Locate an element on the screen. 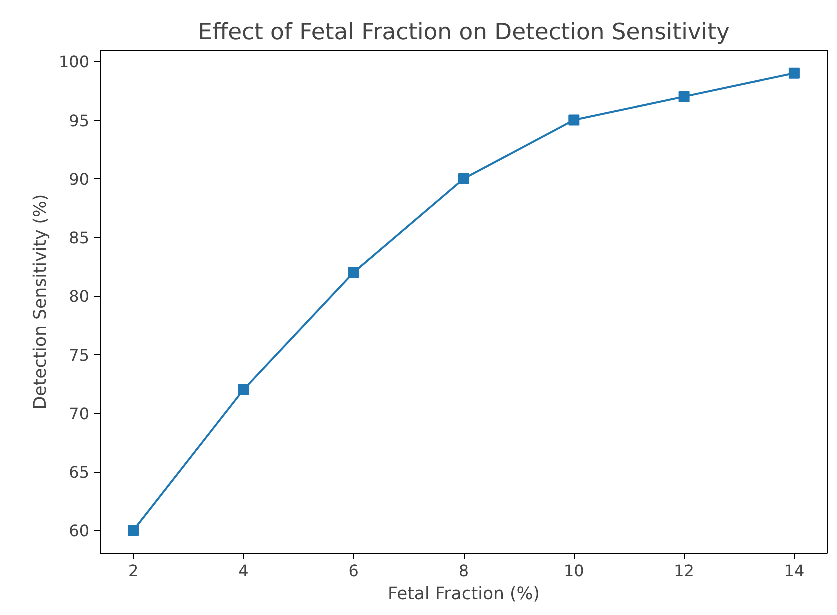 Image resolution: width=837 pixels, height=615 pixels. y-tick-label: 65 is located at coordinates (79, 472).